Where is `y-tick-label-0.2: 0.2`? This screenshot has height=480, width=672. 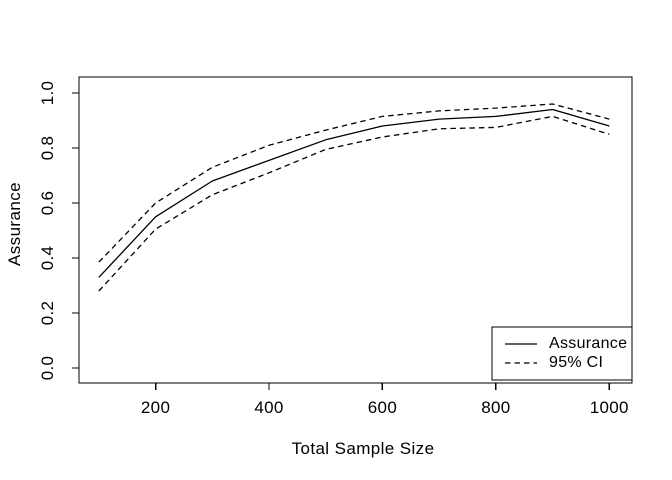 y-tick-label-0.2: 0.2 is located at coordinates (47, 313).